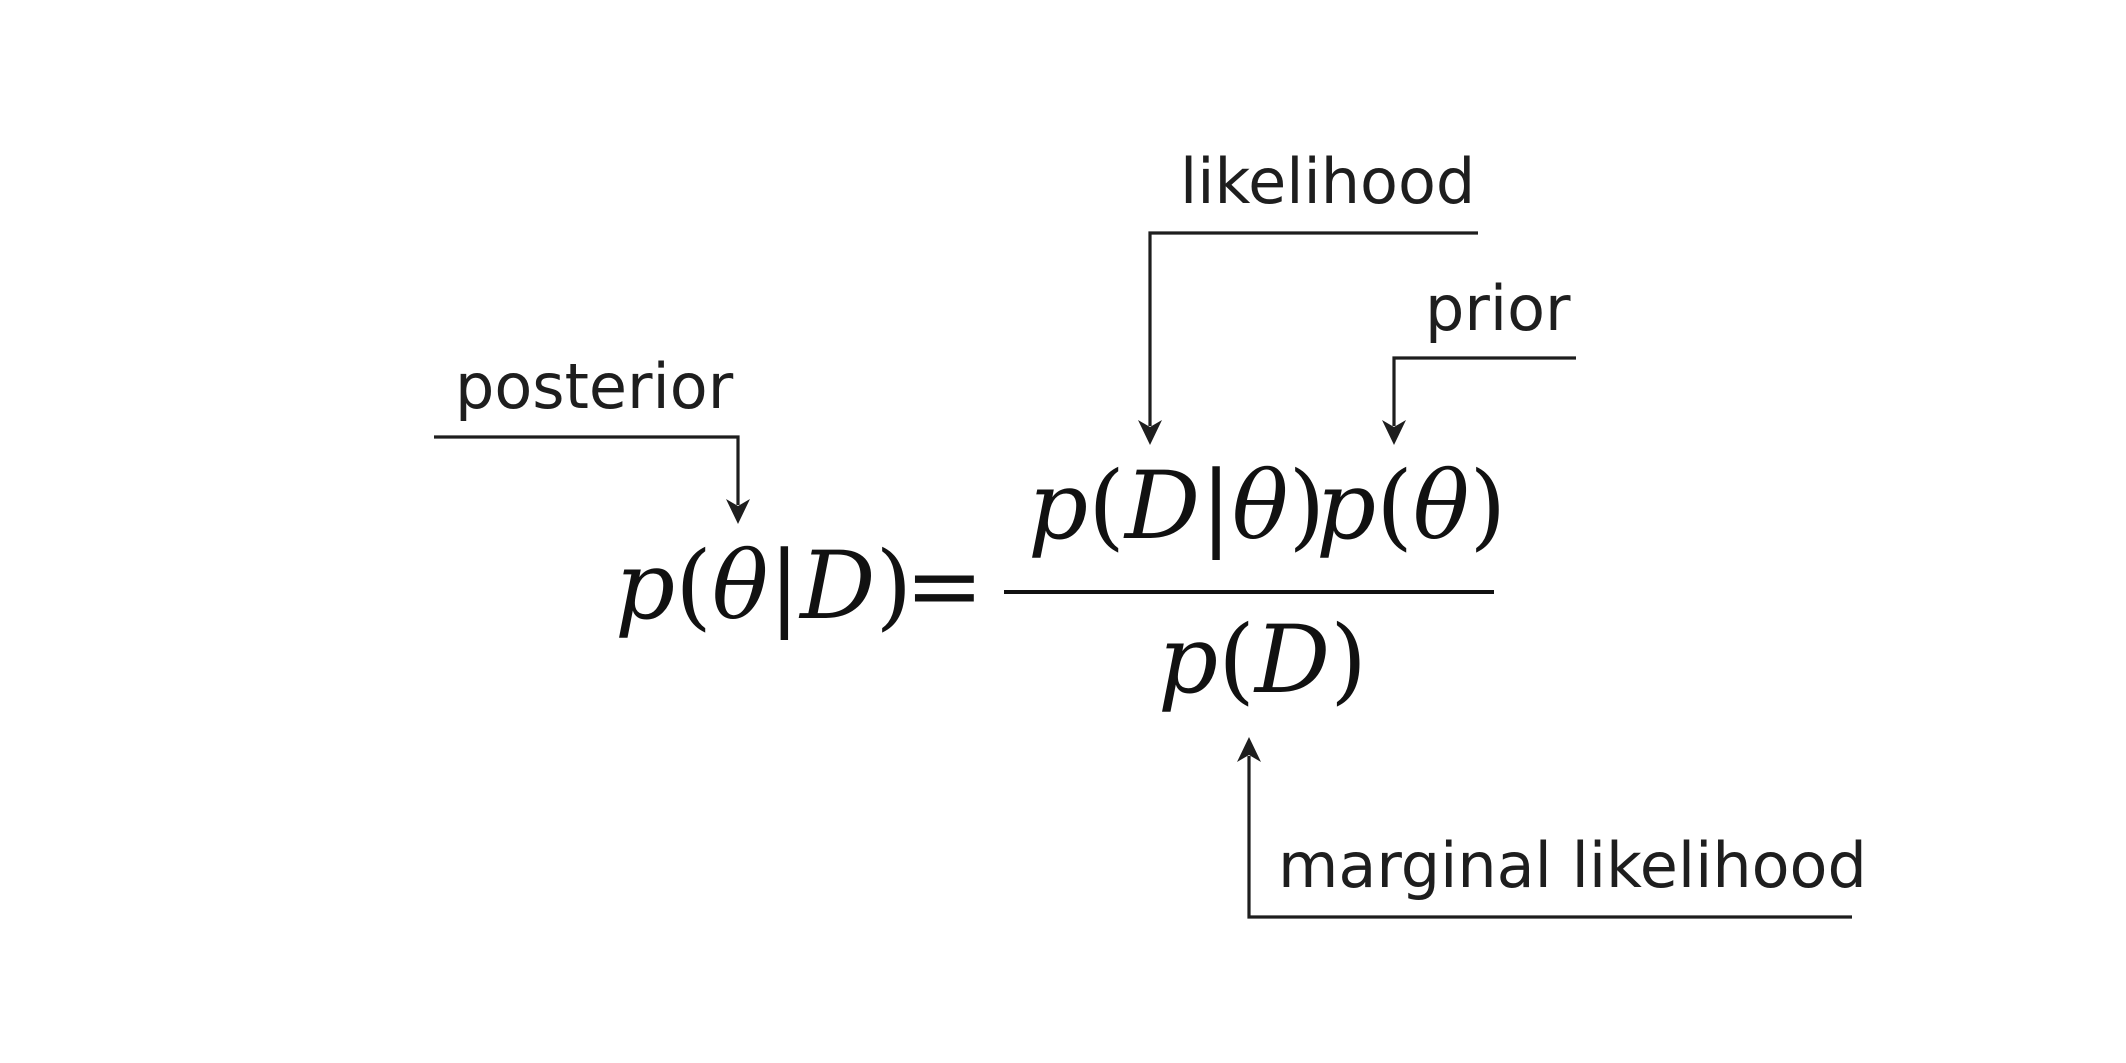 Image resolution: width=2126 pixels, height=1063 pixels. What do you see at coordinates (944, 586) in the screenshot?
I see `equals-sign: =` at bounding box center [944, 586].